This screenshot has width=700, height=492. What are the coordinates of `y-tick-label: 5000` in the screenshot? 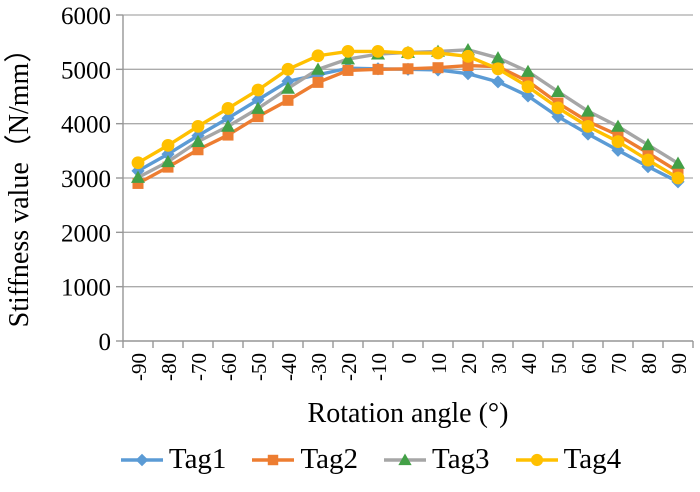 It's located at (86, 70).